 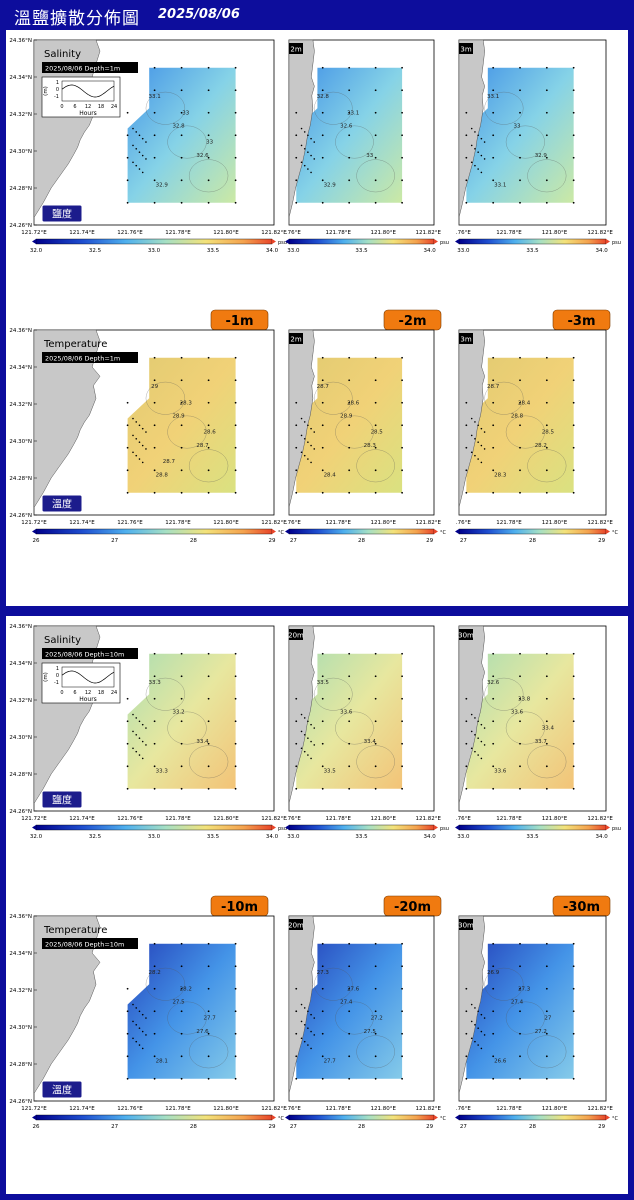 What do you see at coordinates (296, 48) in the screenshot?
I see `depth-label-bg` at bounding box center [296, 48].